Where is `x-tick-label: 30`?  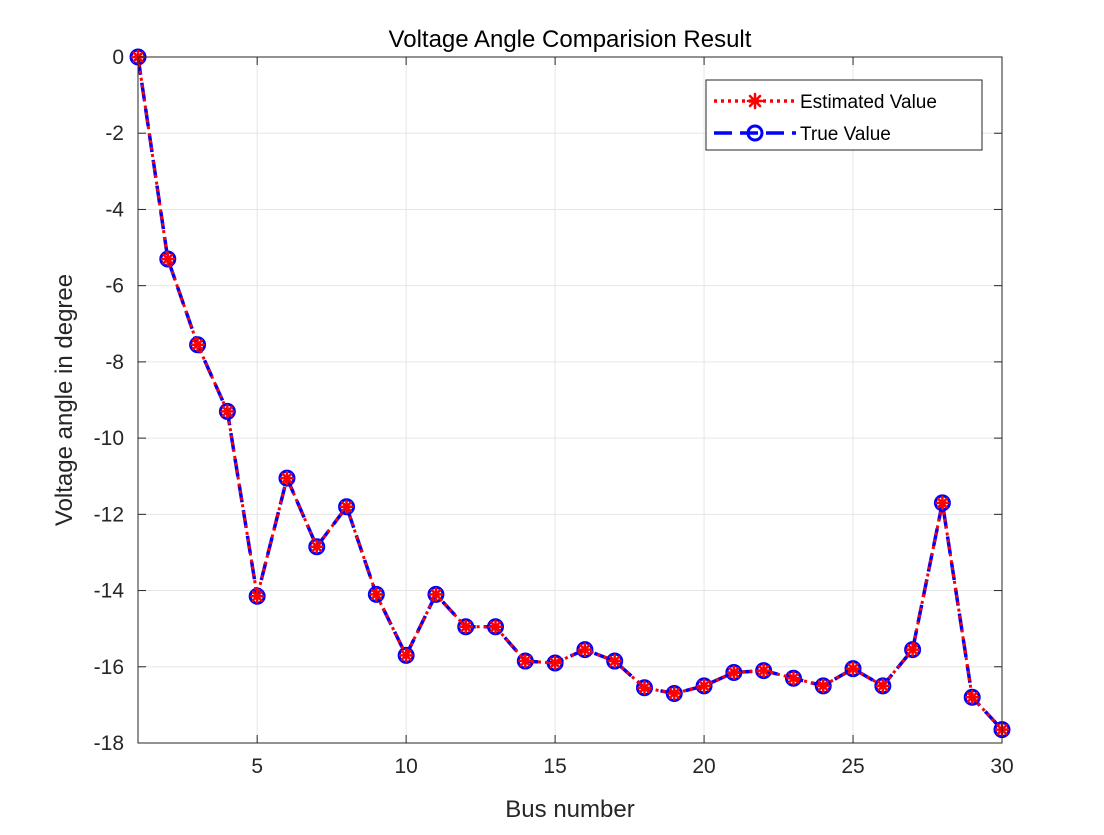
x-tick-label: 30 is located at coordinates (1001, 766).